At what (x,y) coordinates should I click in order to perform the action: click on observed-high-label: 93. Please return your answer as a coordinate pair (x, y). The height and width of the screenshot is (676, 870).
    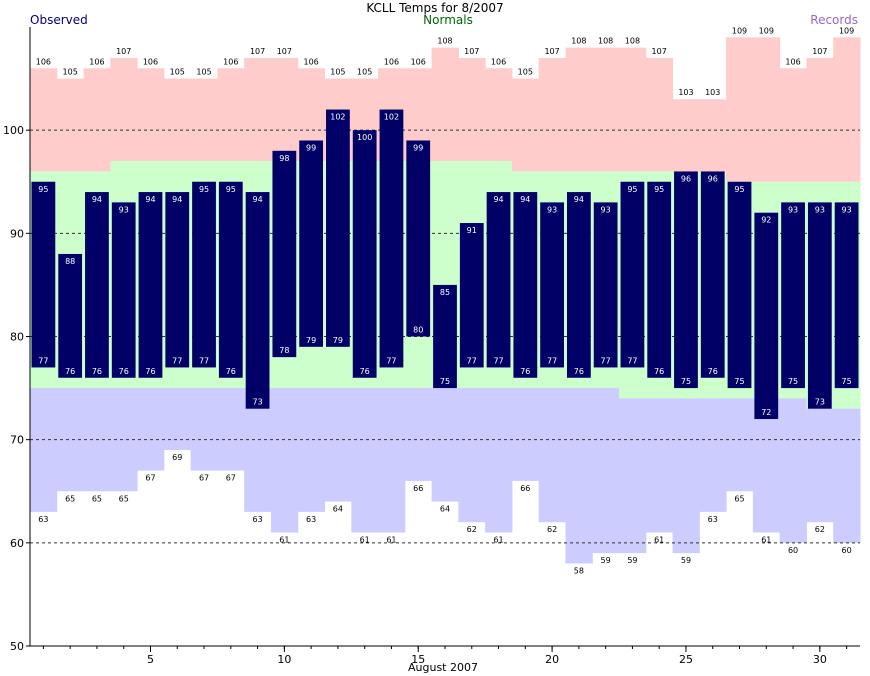
    Looking at the image, I should click on (820, 209).